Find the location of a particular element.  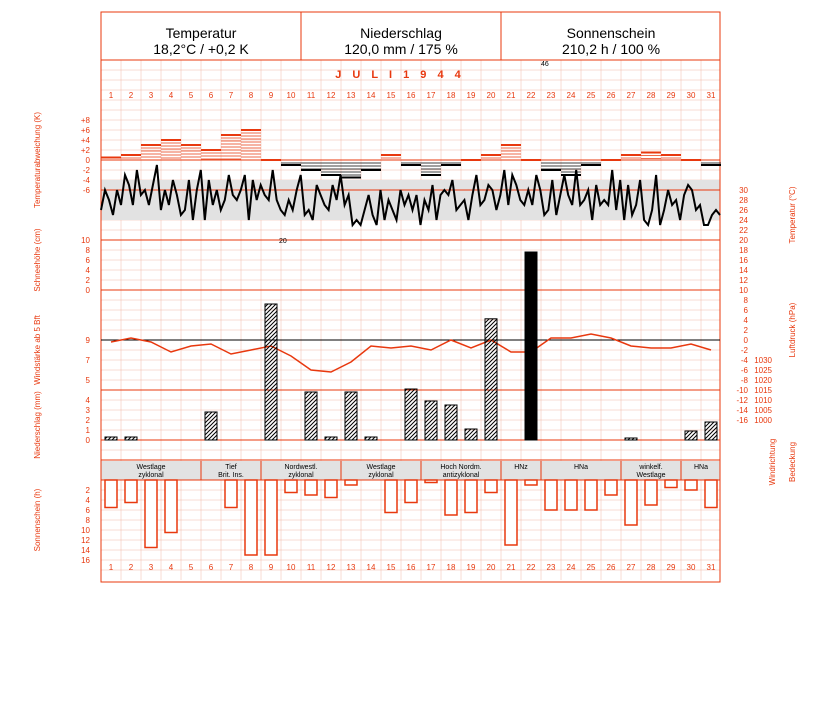

day-label-top: 31 is located at coordinates (711, 95).